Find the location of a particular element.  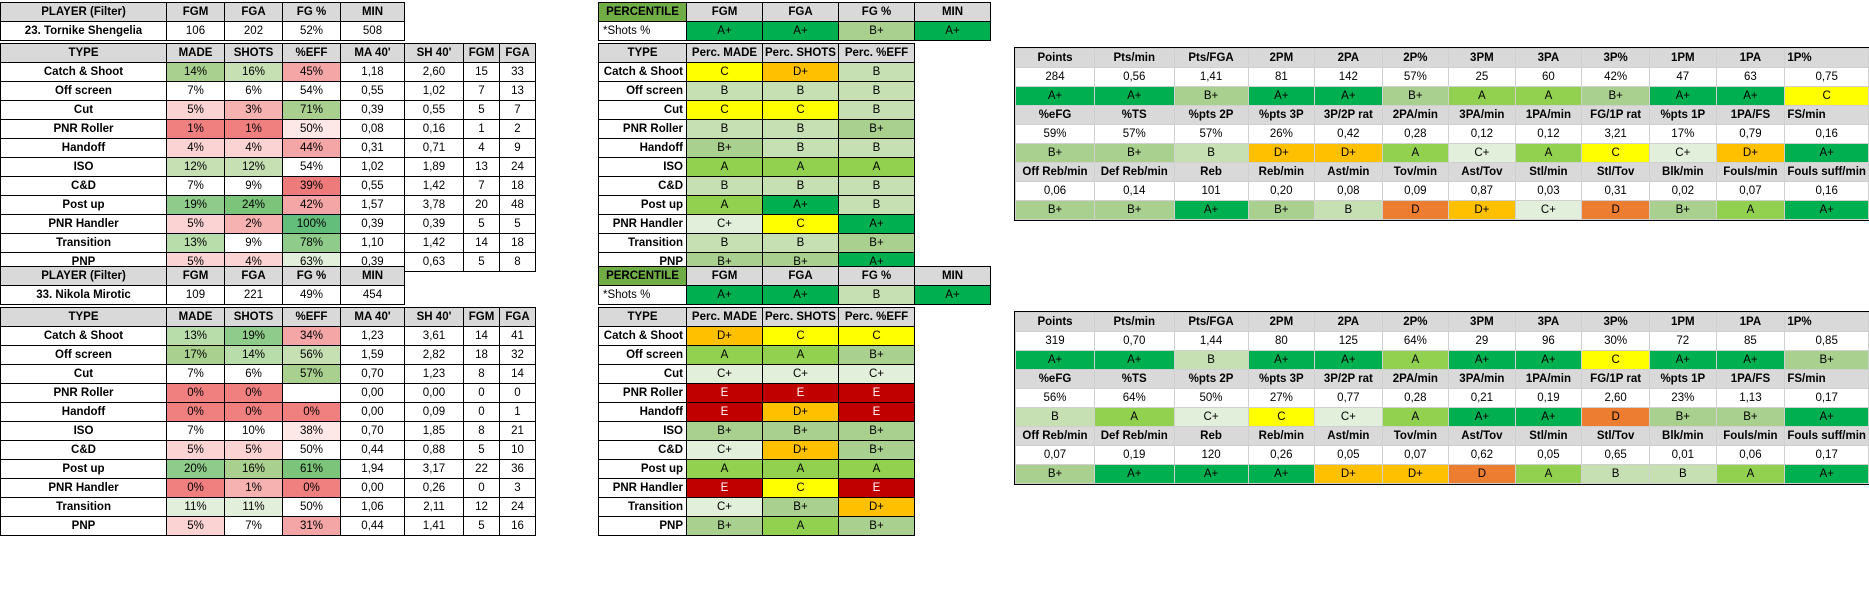

type-label: Off screen is located at coordinates (642, 355).